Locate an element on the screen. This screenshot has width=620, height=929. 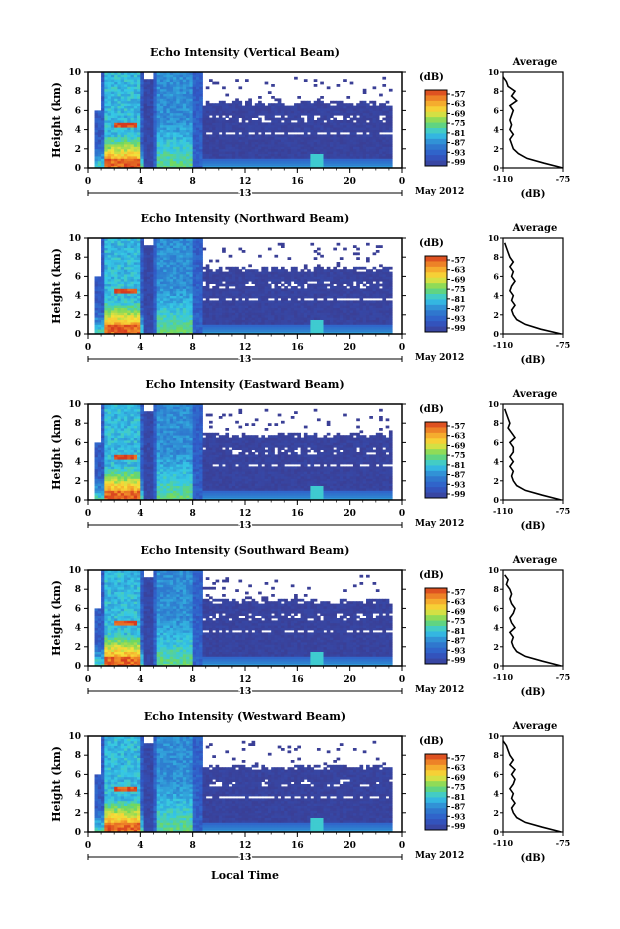
x-tick-label: 8 is located at coordinates (193, 182).